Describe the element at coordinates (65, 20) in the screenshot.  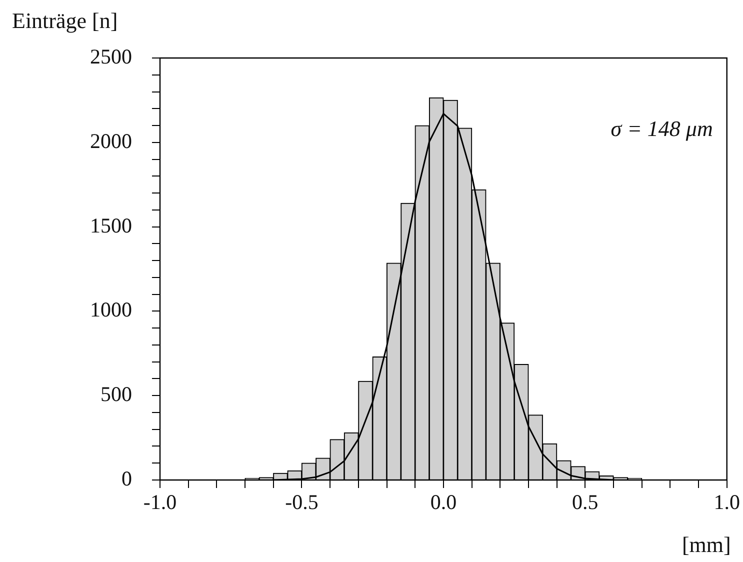
I see `y-axis-title: Einträge [n]` at that location.